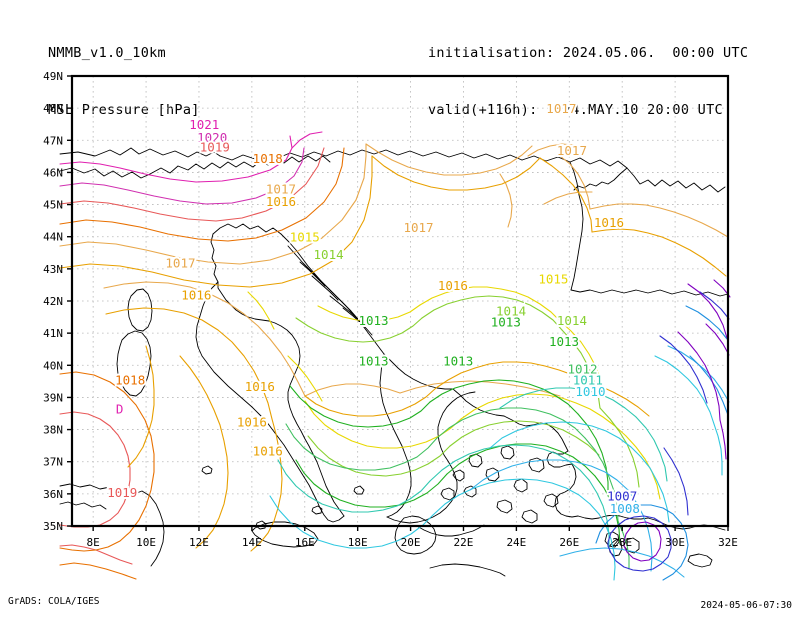  I want to click on x-axis-tick-label: 18E, so click(358, 542).